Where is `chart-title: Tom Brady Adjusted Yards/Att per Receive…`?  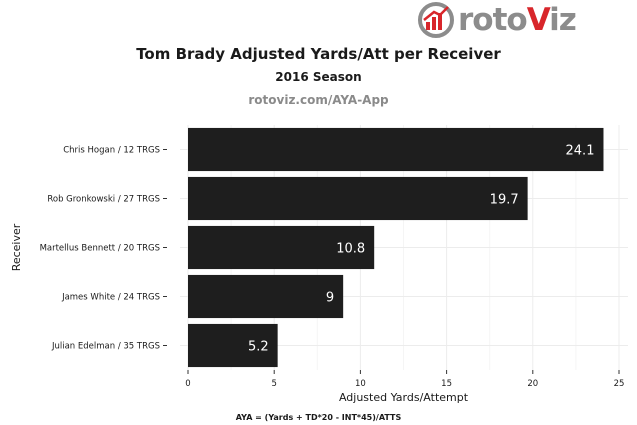
chart-title: Tom Brady Adjusted Yards/Att per Receive… is located at coordinates (318, 54).